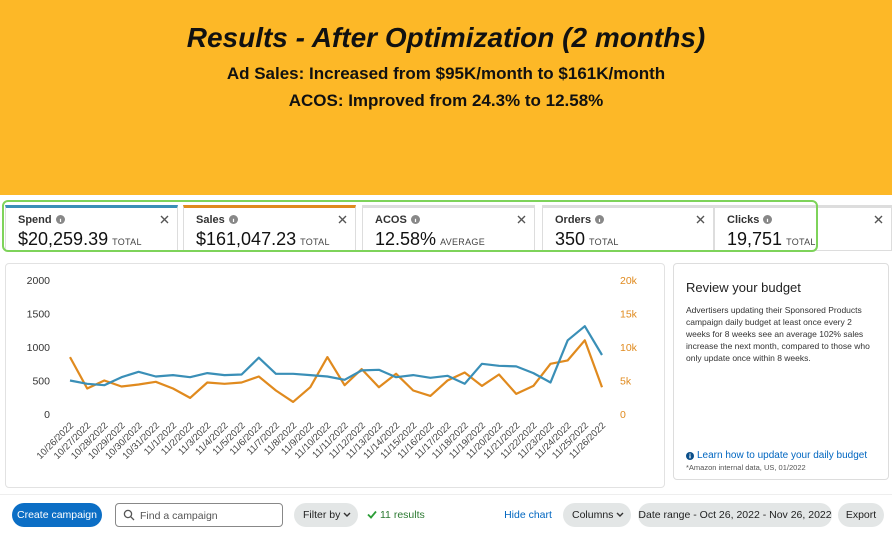 The height and width of the screenshot is (535, 892). I want to click on search-icon, so click(129, 515).